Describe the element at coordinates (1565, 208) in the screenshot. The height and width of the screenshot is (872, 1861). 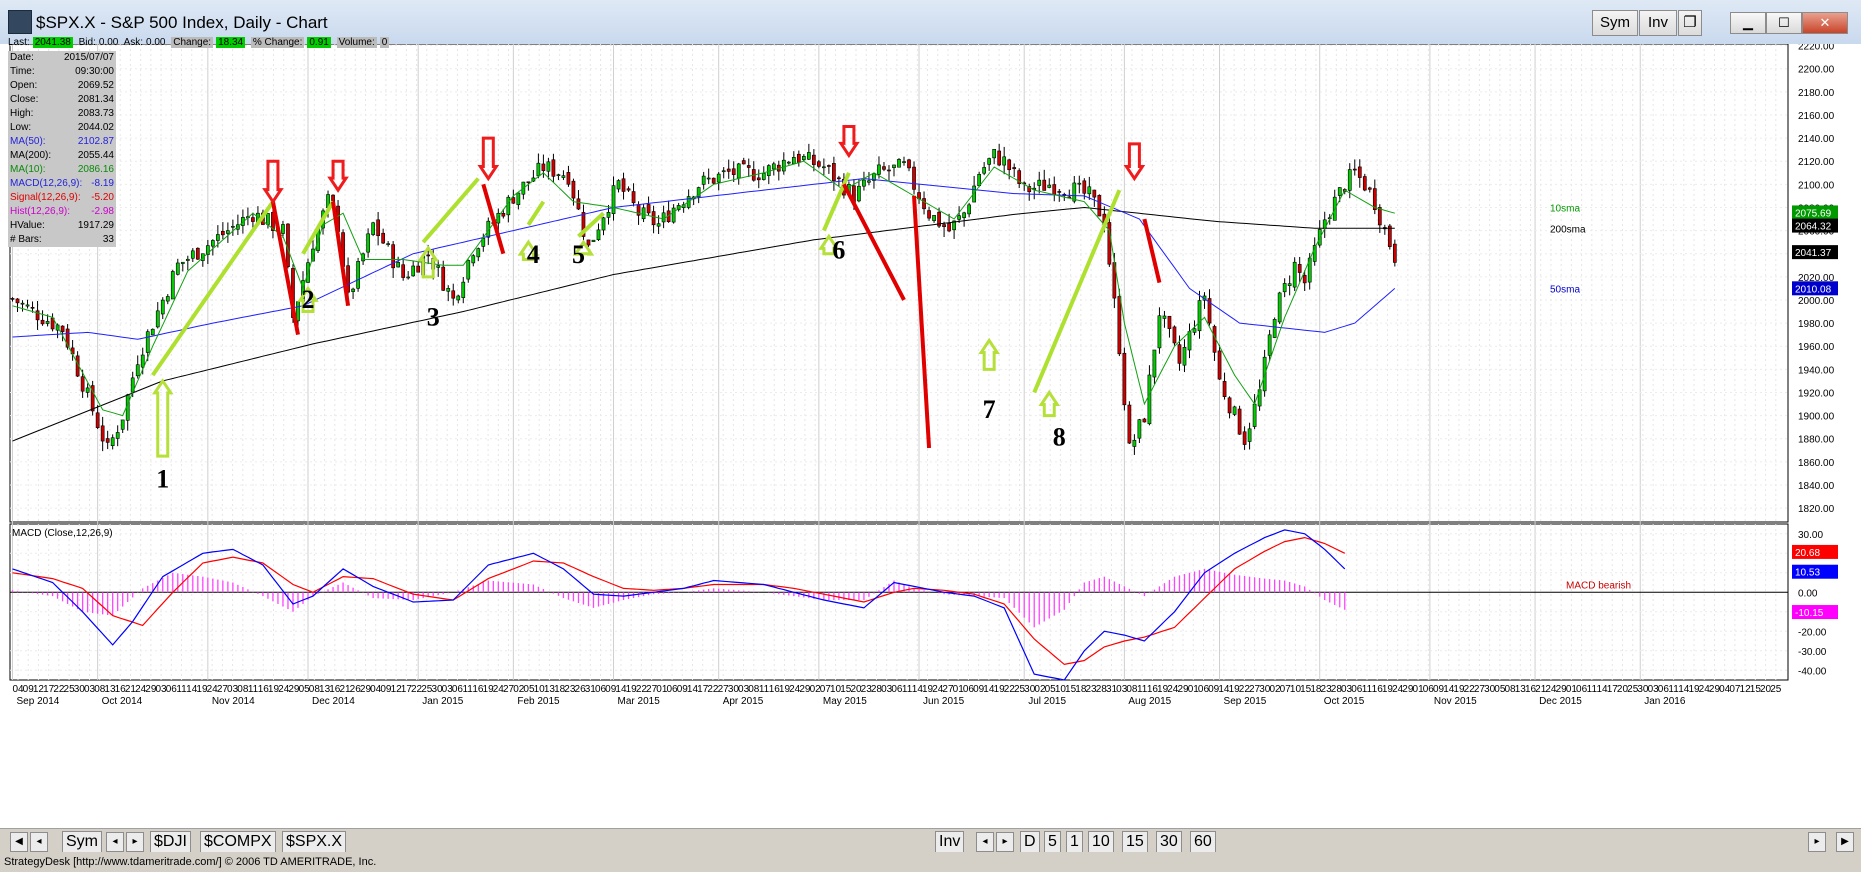
I see `ma-label: 10sma` at that location.